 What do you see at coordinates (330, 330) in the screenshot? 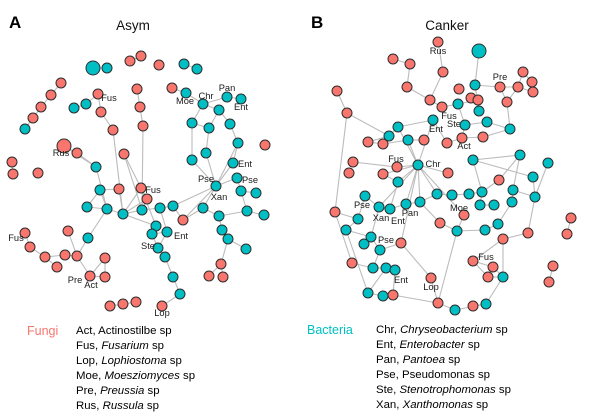
I see `bacteria-legend-heading: Bacteria` at bounding box center [330, 330].